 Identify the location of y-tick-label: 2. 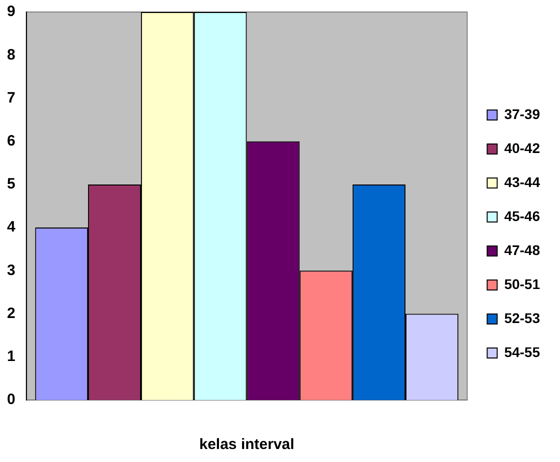
(11, 313).